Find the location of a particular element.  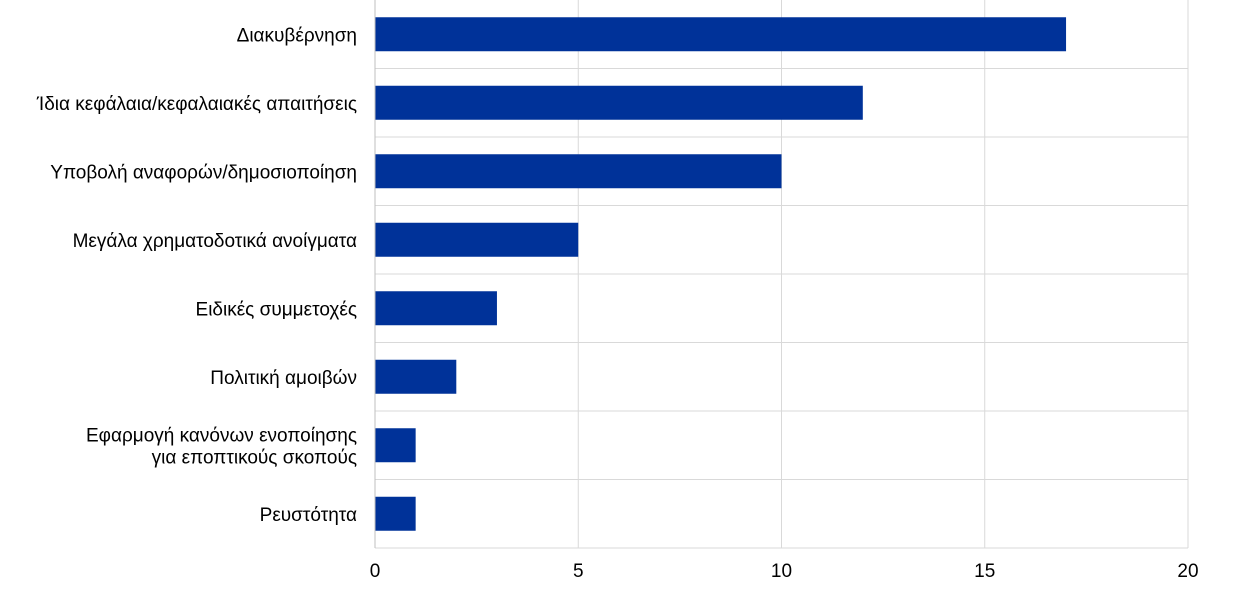

category-label: Πολιτική αμοιβών is located at coordinates (283, 378).